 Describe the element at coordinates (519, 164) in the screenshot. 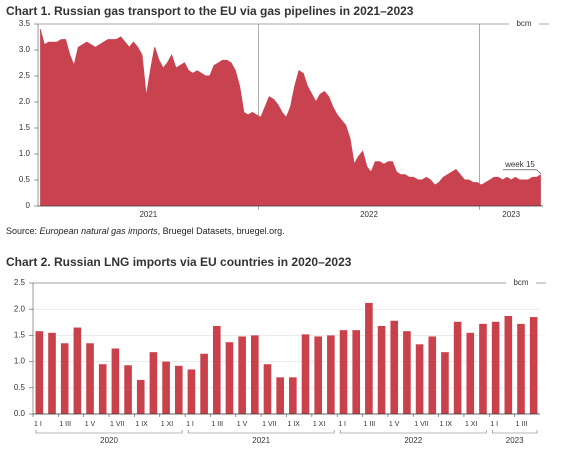

I see `annotation: week 15` at that location.